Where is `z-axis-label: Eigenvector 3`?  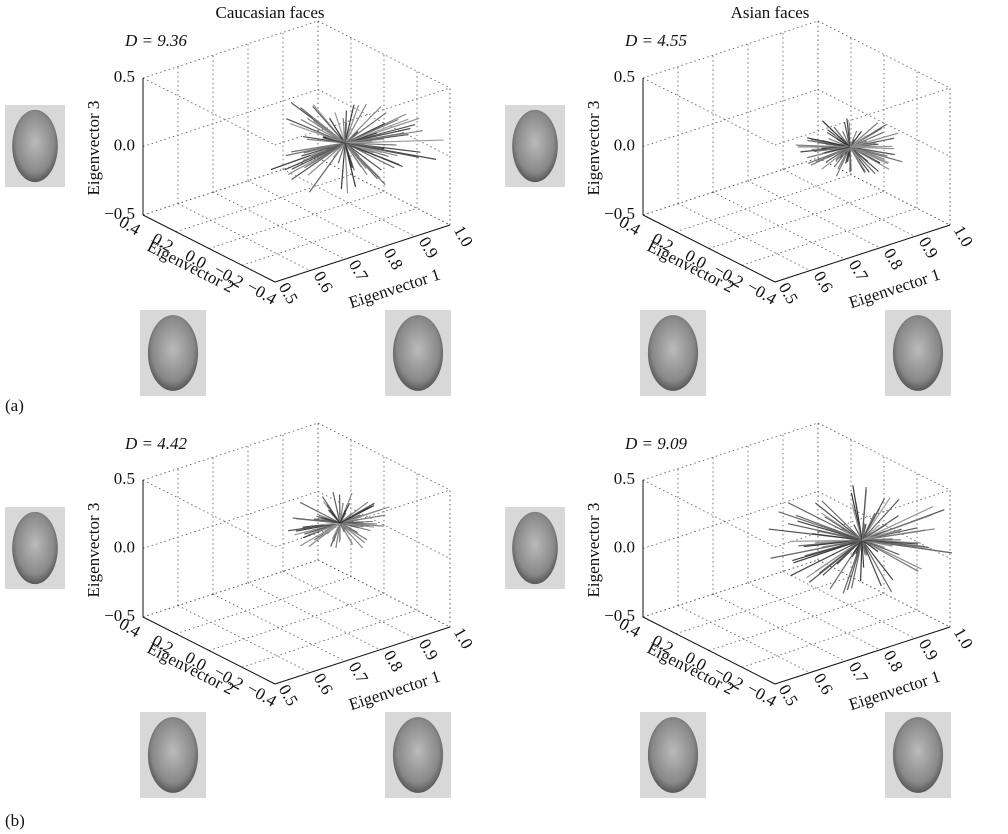 z-axis-label: Eigenvector 3 is located at coordinates (593, 550).